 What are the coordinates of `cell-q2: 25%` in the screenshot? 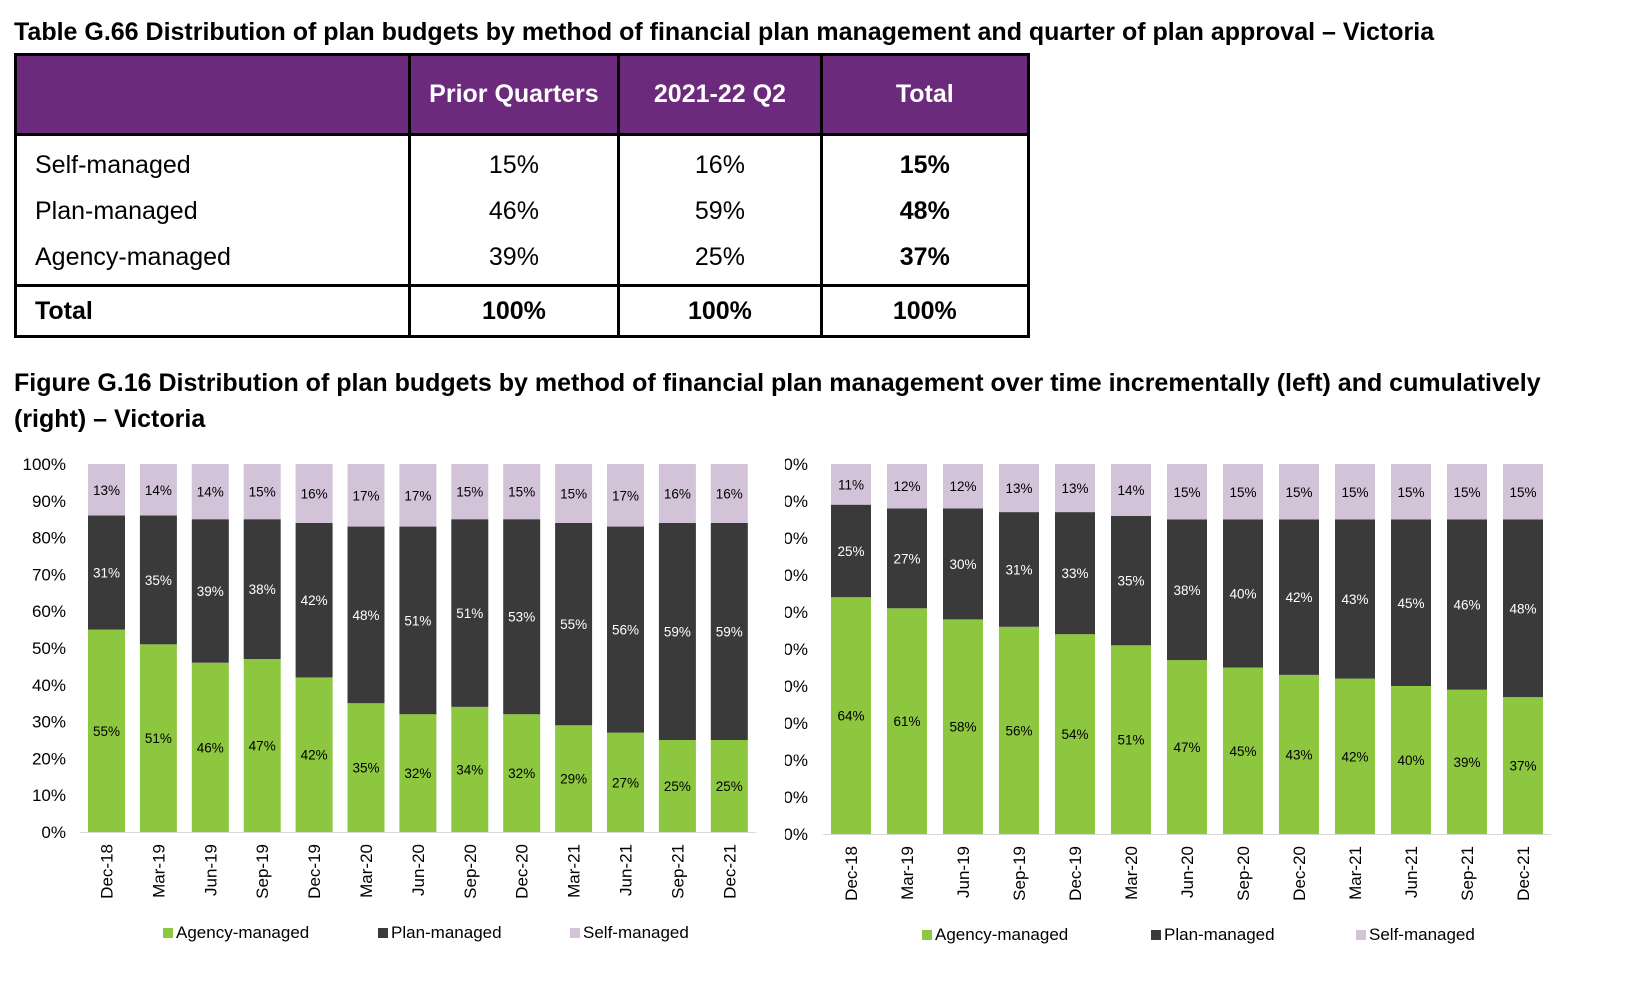 It's located at (720, 260).